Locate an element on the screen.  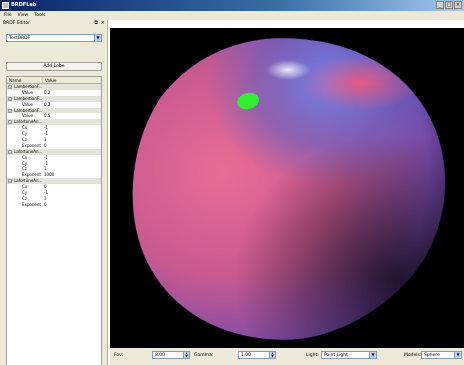
specular-highlight is located at coordinates (248, 101).